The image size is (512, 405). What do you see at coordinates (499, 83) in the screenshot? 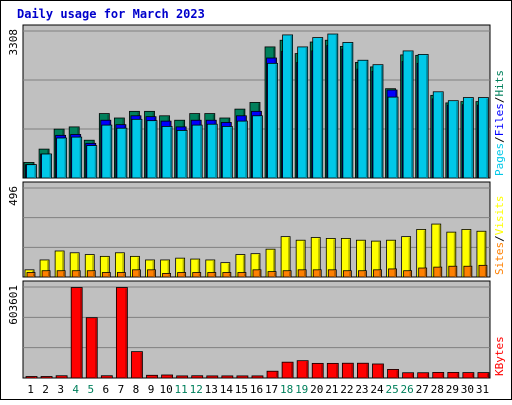
I see `legend-hits: Hits` at bounding box center [499, 83].